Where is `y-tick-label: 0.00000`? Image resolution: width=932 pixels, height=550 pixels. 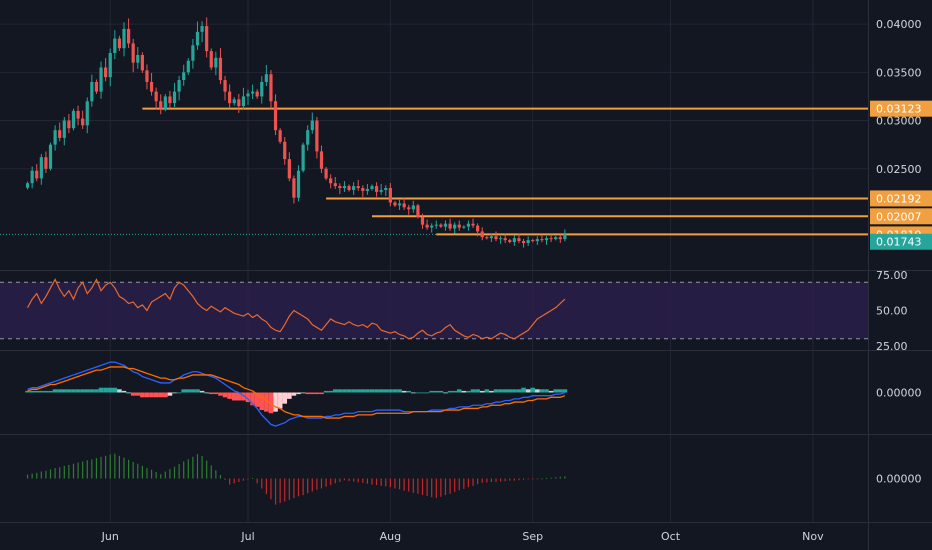 y-tick-label: 0.00000 is located at coordinates (899, 393).